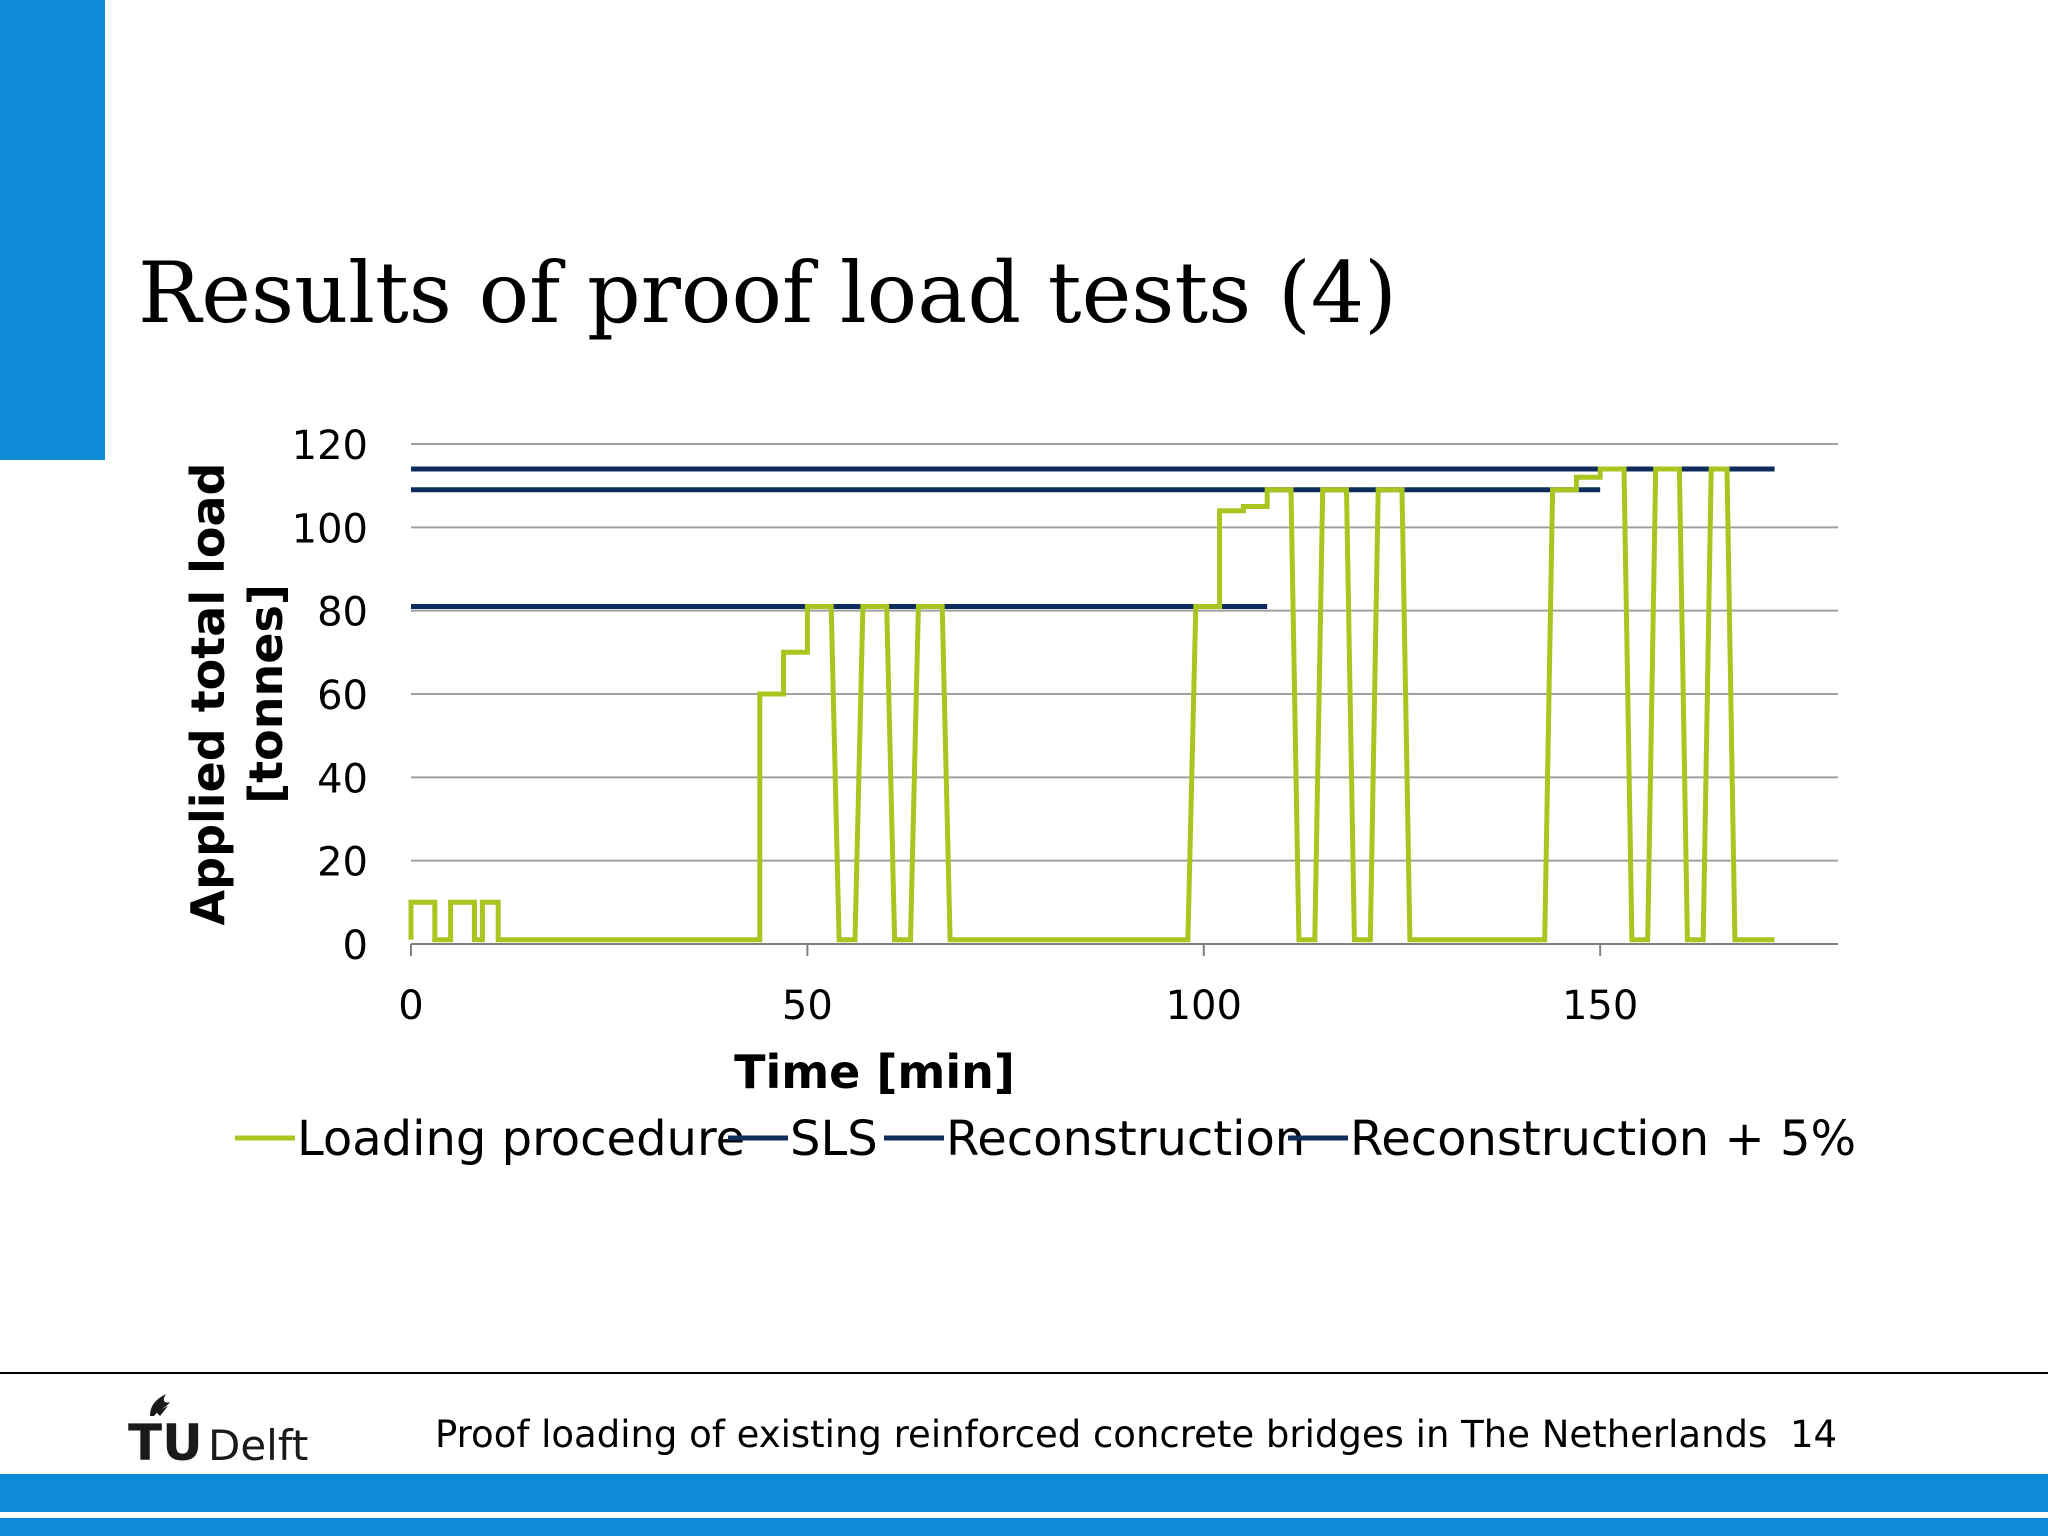  Describe the element at coordinates (521, 1139) in the screenshot. I see `legend-label-loading-procedure: Loading procedure` at that location.